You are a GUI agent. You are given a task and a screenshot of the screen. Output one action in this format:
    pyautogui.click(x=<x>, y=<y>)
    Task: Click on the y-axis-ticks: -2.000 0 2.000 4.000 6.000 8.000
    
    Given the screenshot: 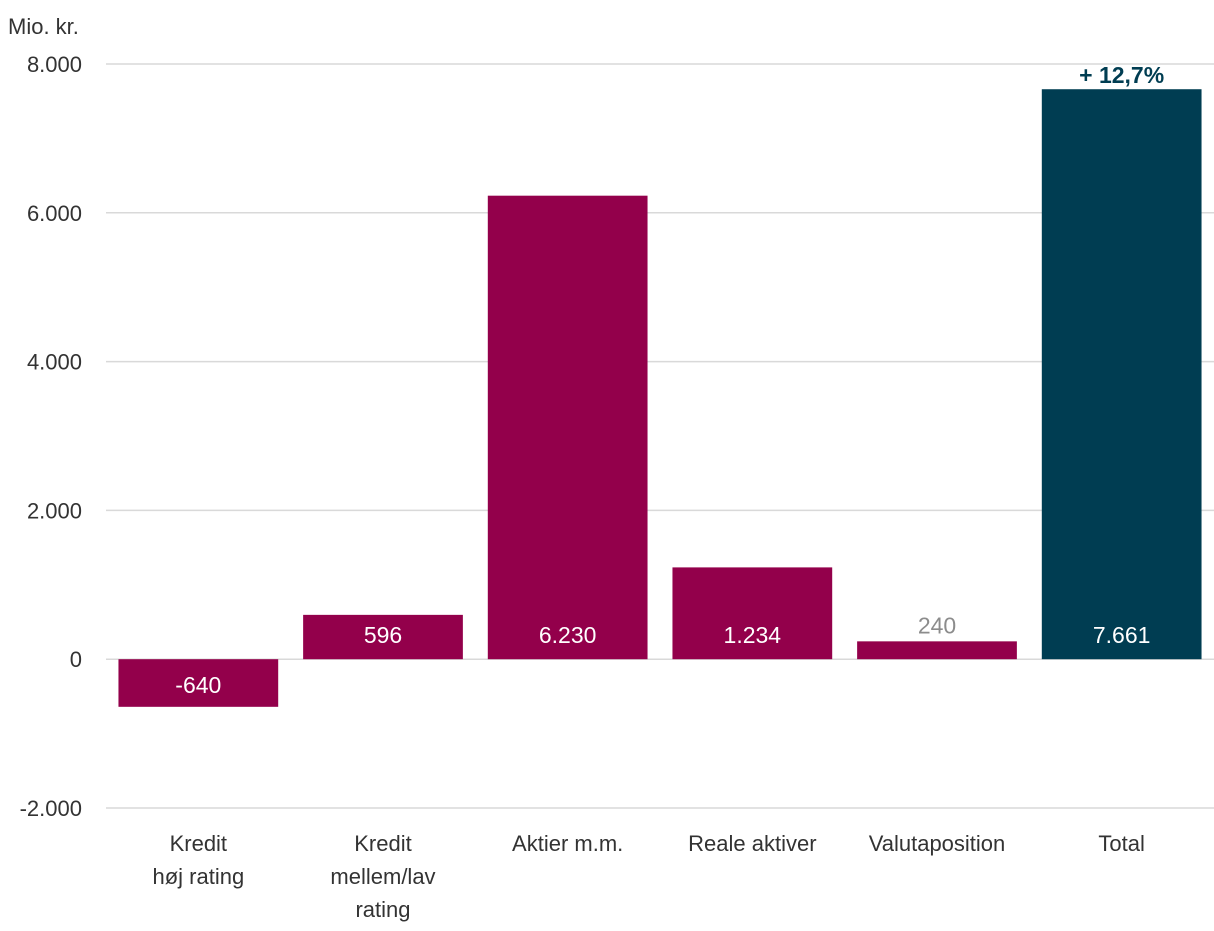 What is the action you would take?
    pyautogui.click(x=51, y=436)
    